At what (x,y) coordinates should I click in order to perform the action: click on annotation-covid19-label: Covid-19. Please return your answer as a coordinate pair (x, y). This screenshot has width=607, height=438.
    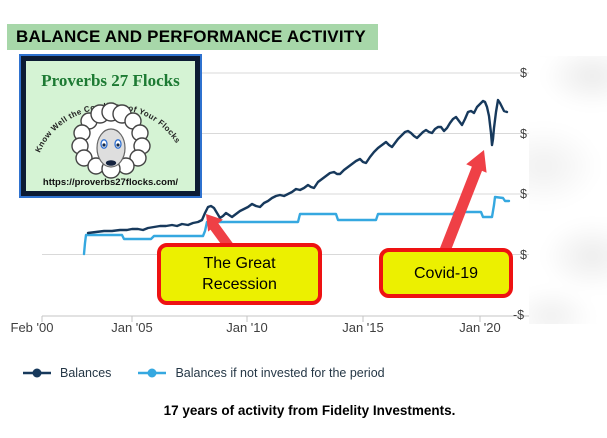
    Looking at the image, I should click on (446, 273).